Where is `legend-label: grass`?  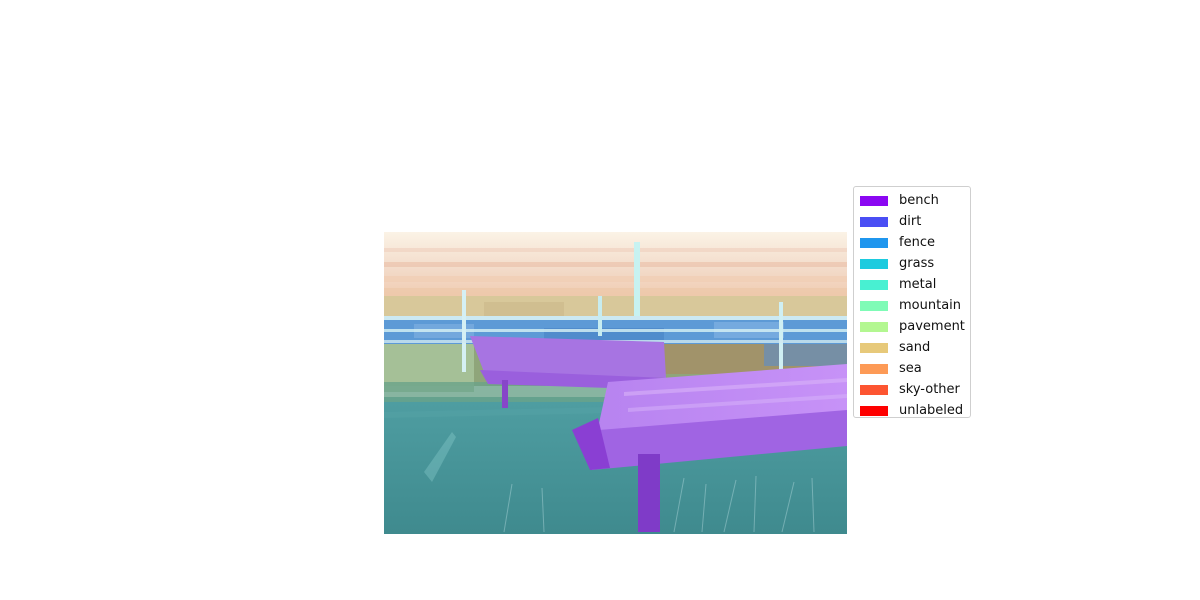
legend-label: grass is located at coordinates (917, 263).